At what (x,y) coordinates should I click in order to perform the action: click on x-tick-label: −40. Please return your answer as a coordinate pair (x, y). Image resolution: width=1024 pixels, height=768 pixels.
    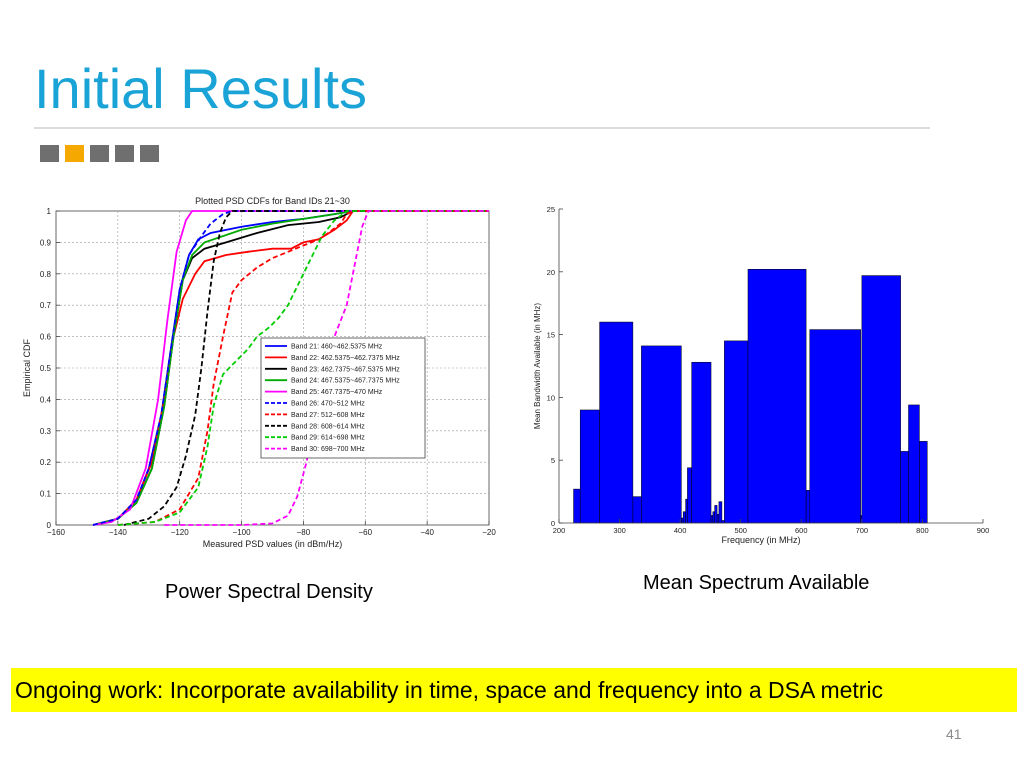
    Looking at the image, I should click on (427, 532).